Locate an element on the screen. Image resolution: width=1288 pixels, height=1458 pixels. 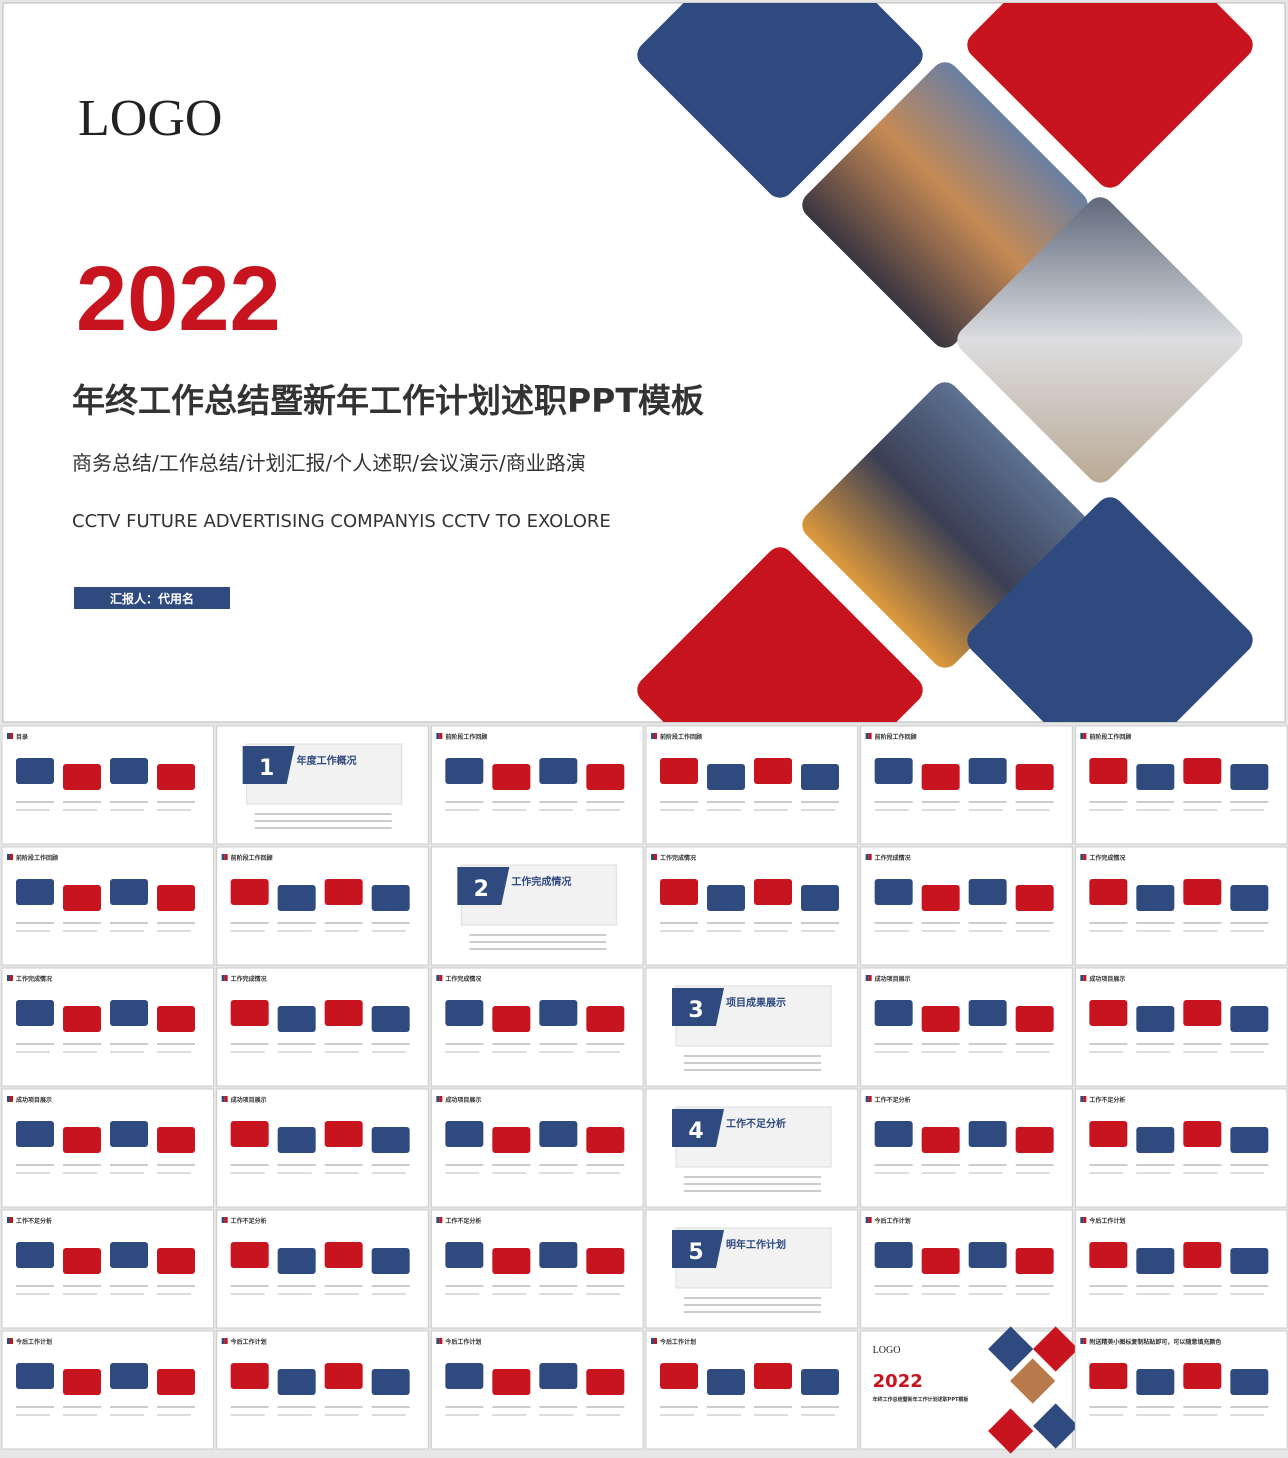
thumbnail-title: 前阶段工作回顾 is located at coordinates (681, 737).